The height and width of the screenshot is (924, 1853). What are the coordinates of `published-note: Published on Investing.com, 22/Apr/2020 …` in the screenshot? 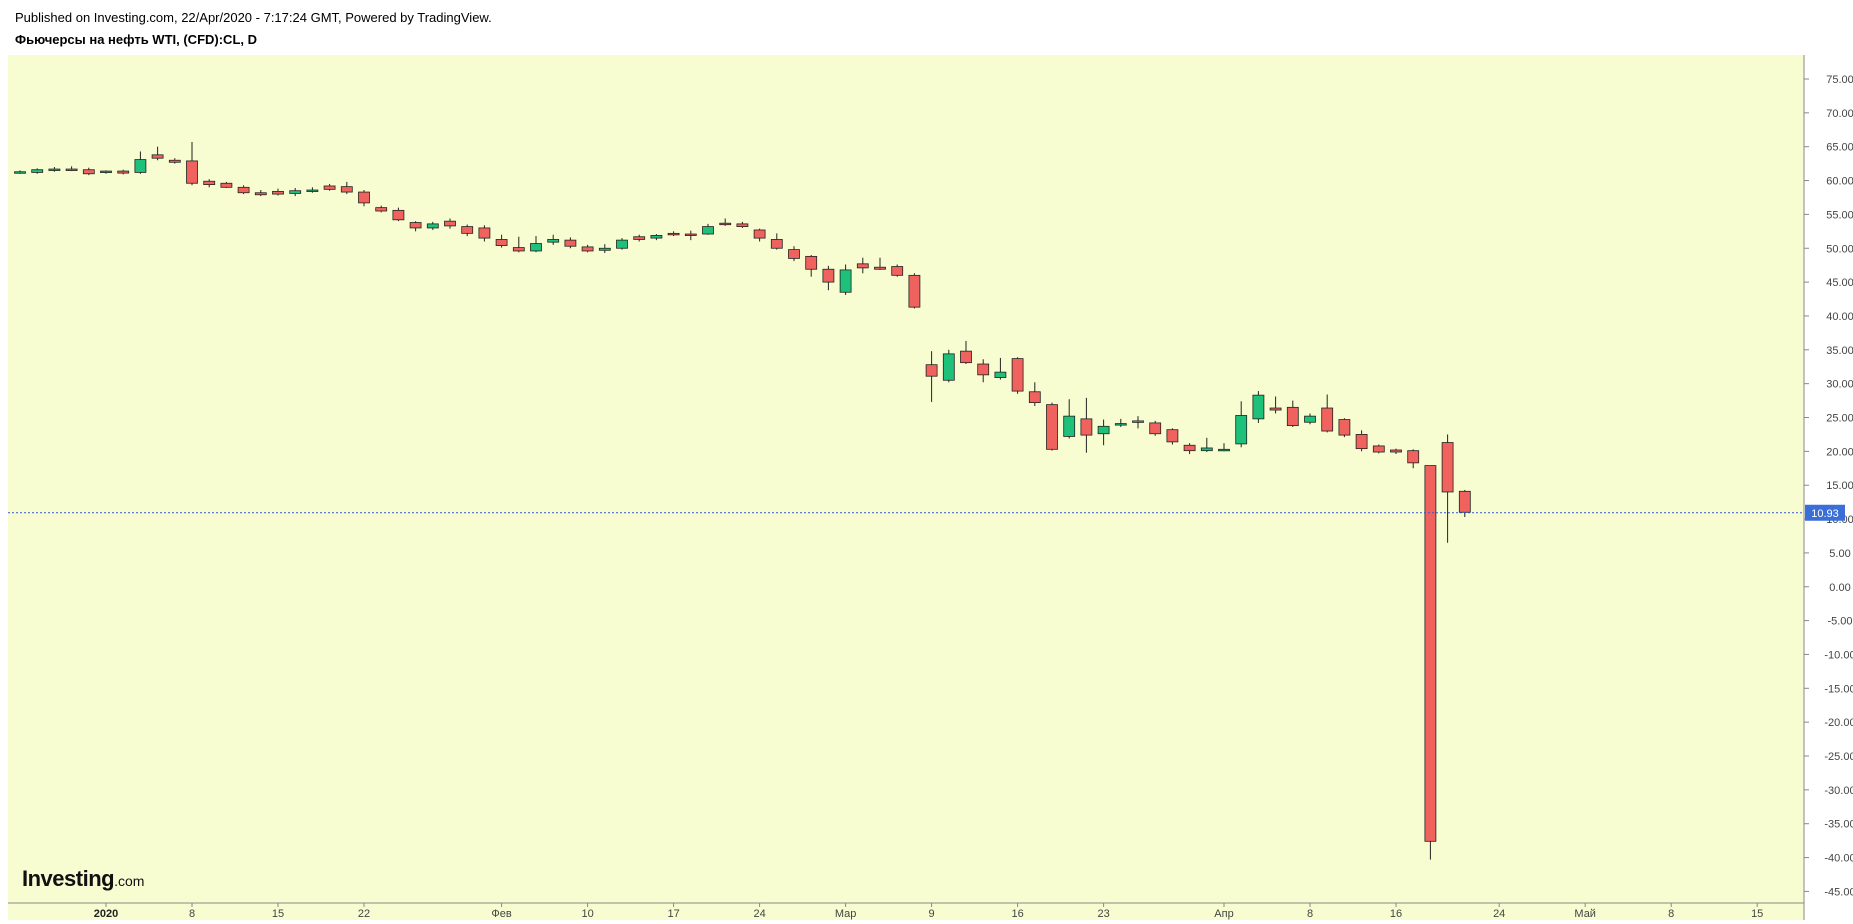 It's located at (253, 17).